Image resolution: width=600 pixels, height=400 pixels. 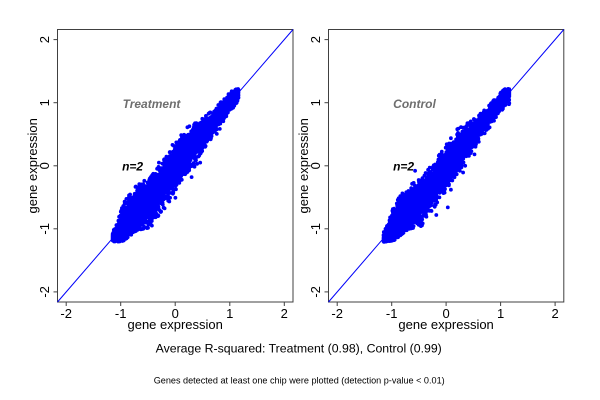 I want to click on svg-text: Control, so click(x=414, y=104).